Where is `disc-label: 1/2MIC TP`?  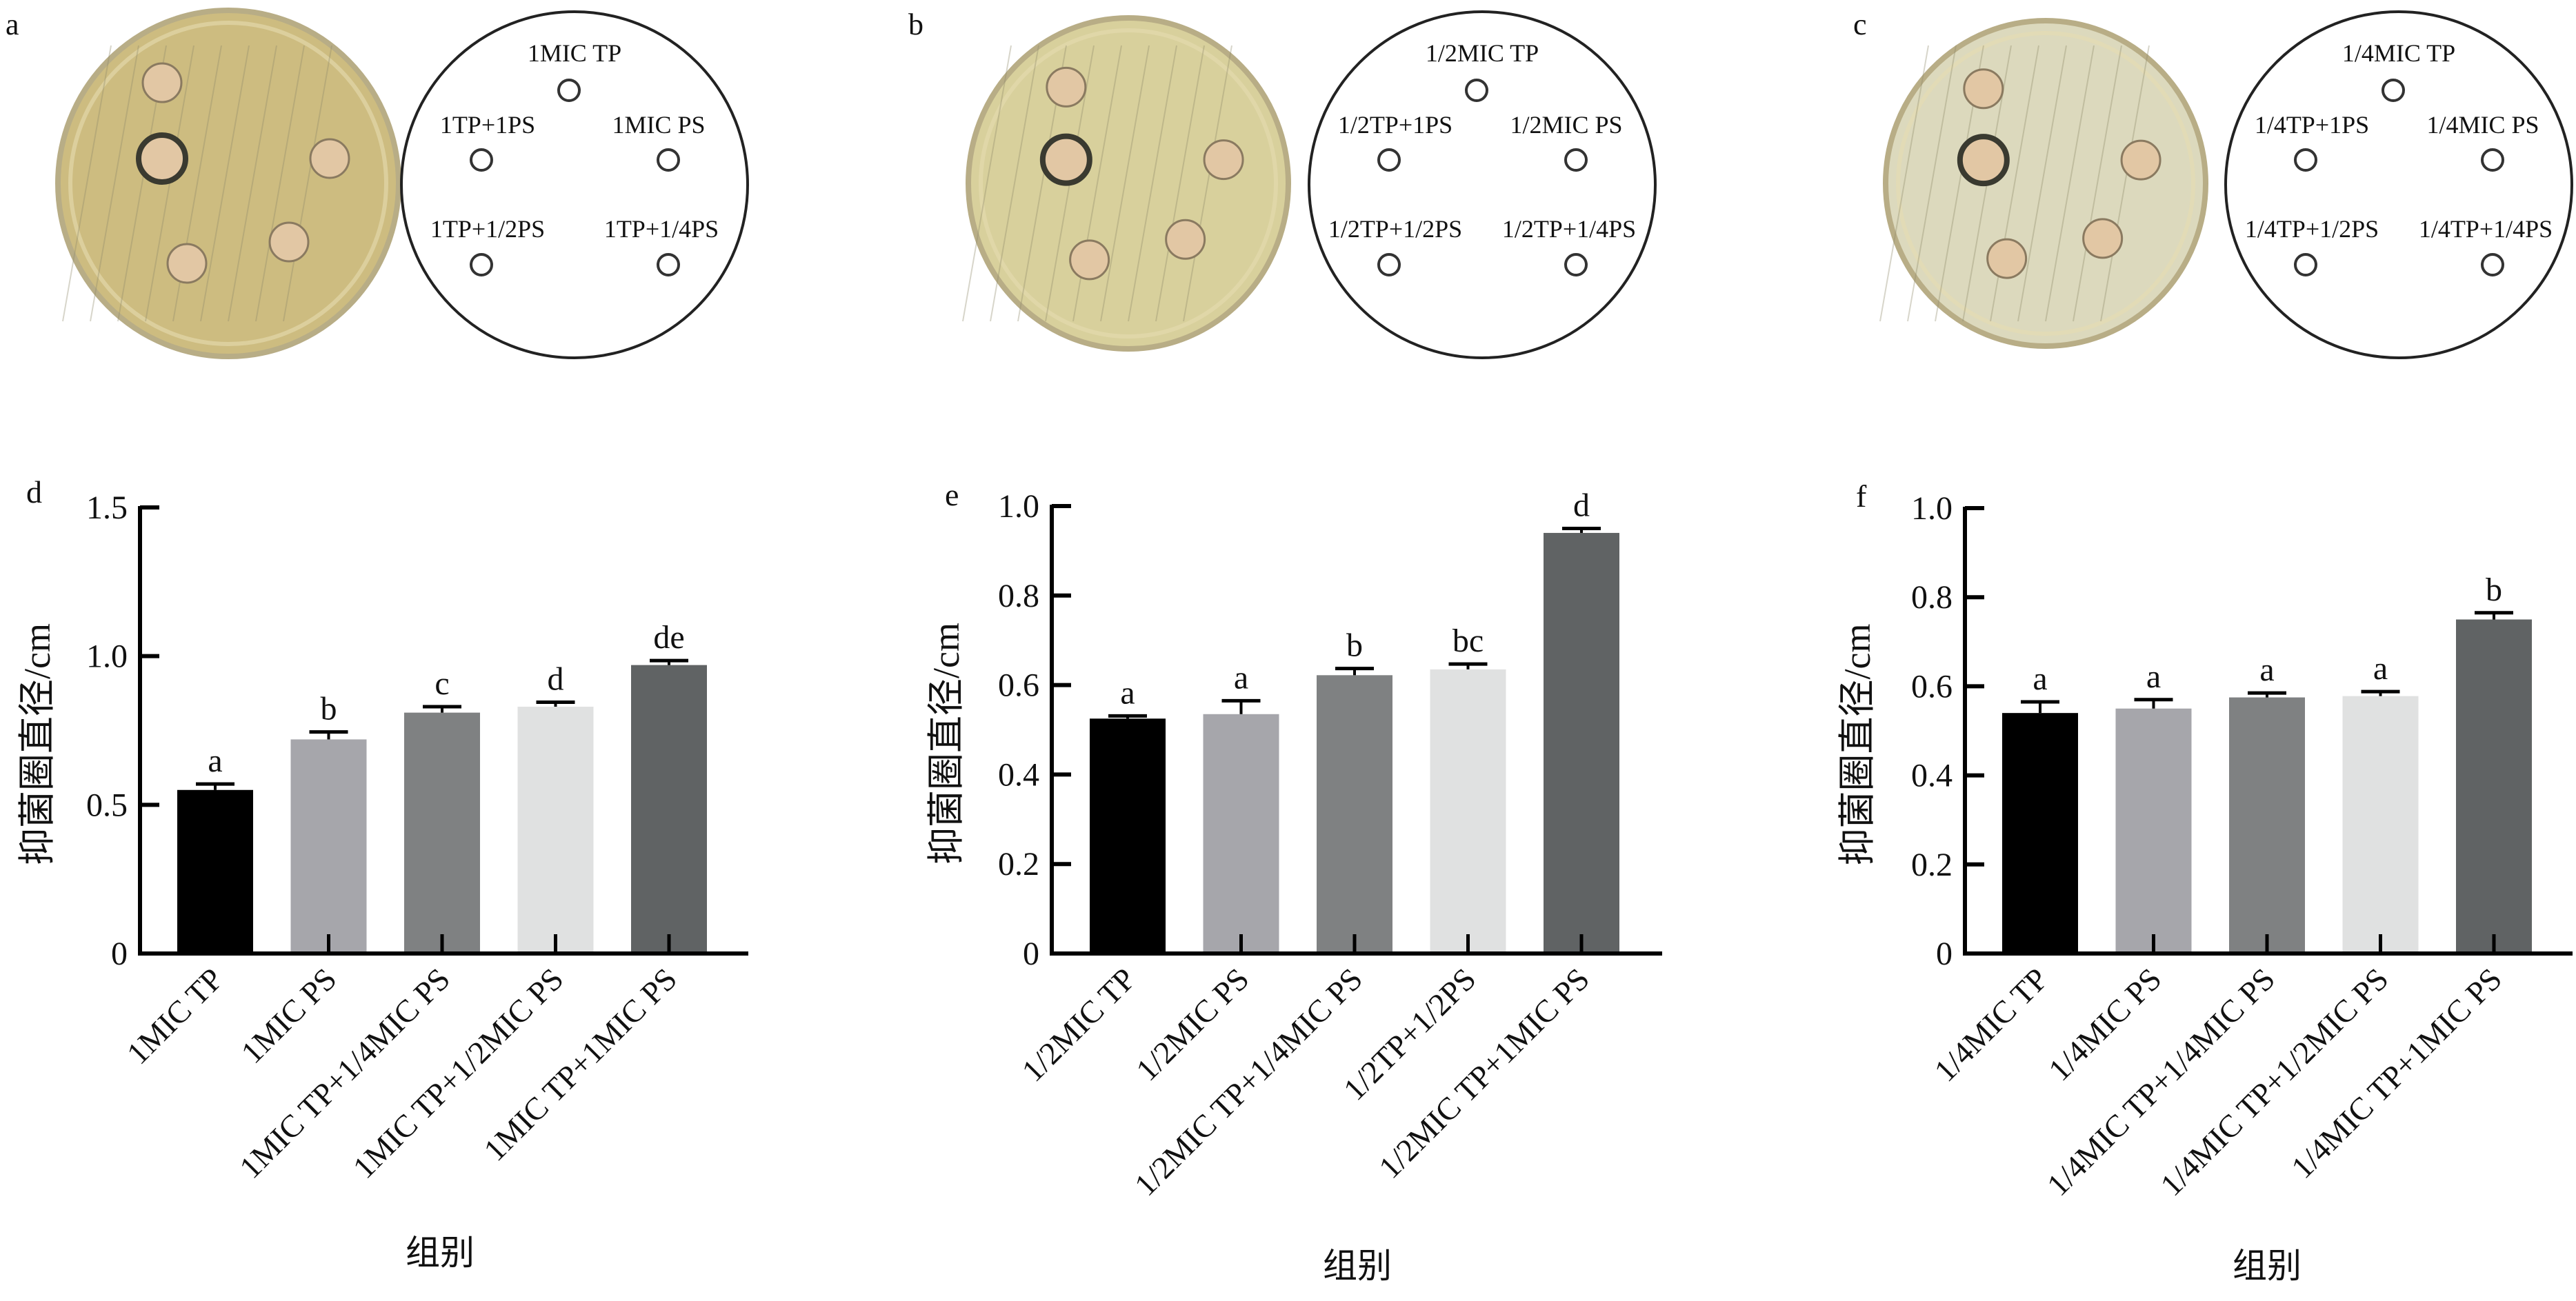
disc-label: 1/2MIC TP is located at coordinates (1482, 53).